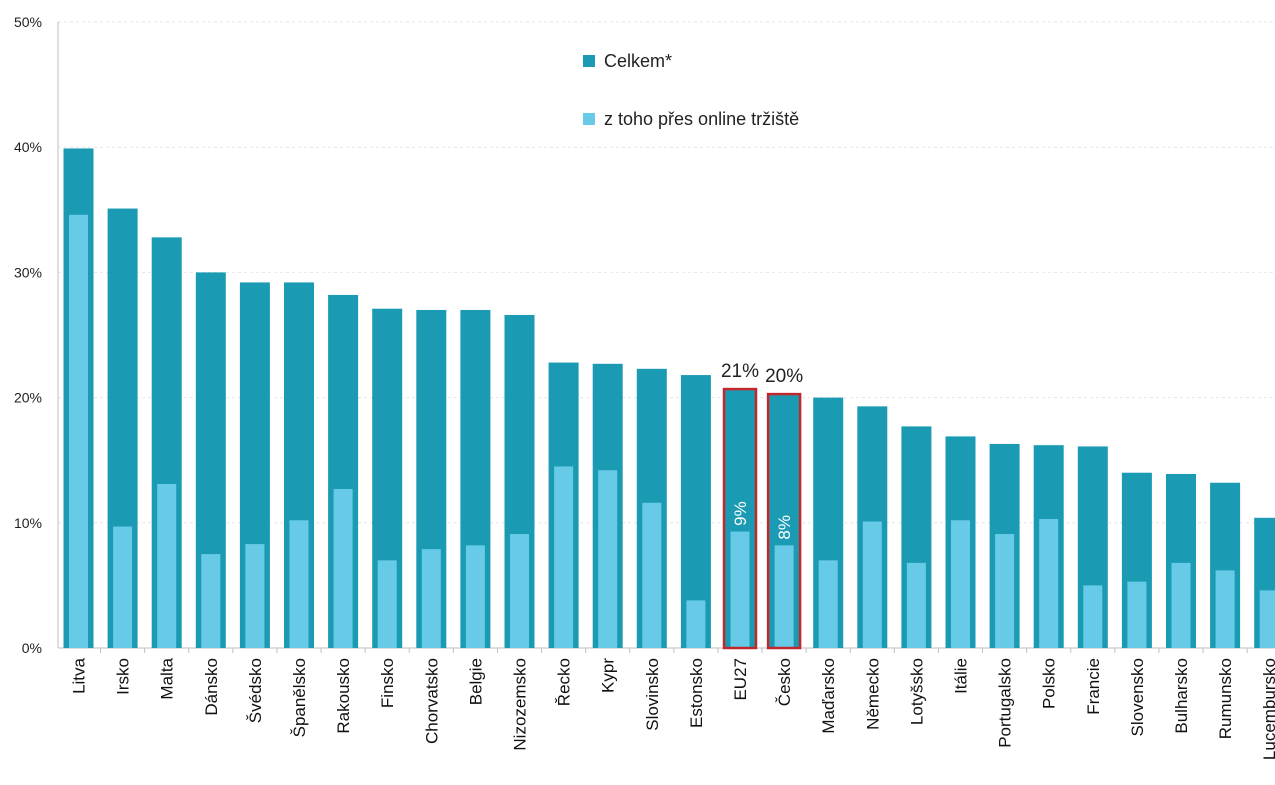 The image size is (1275, 785). I want to click on y-tick-label: 0%, so click(32, 648).